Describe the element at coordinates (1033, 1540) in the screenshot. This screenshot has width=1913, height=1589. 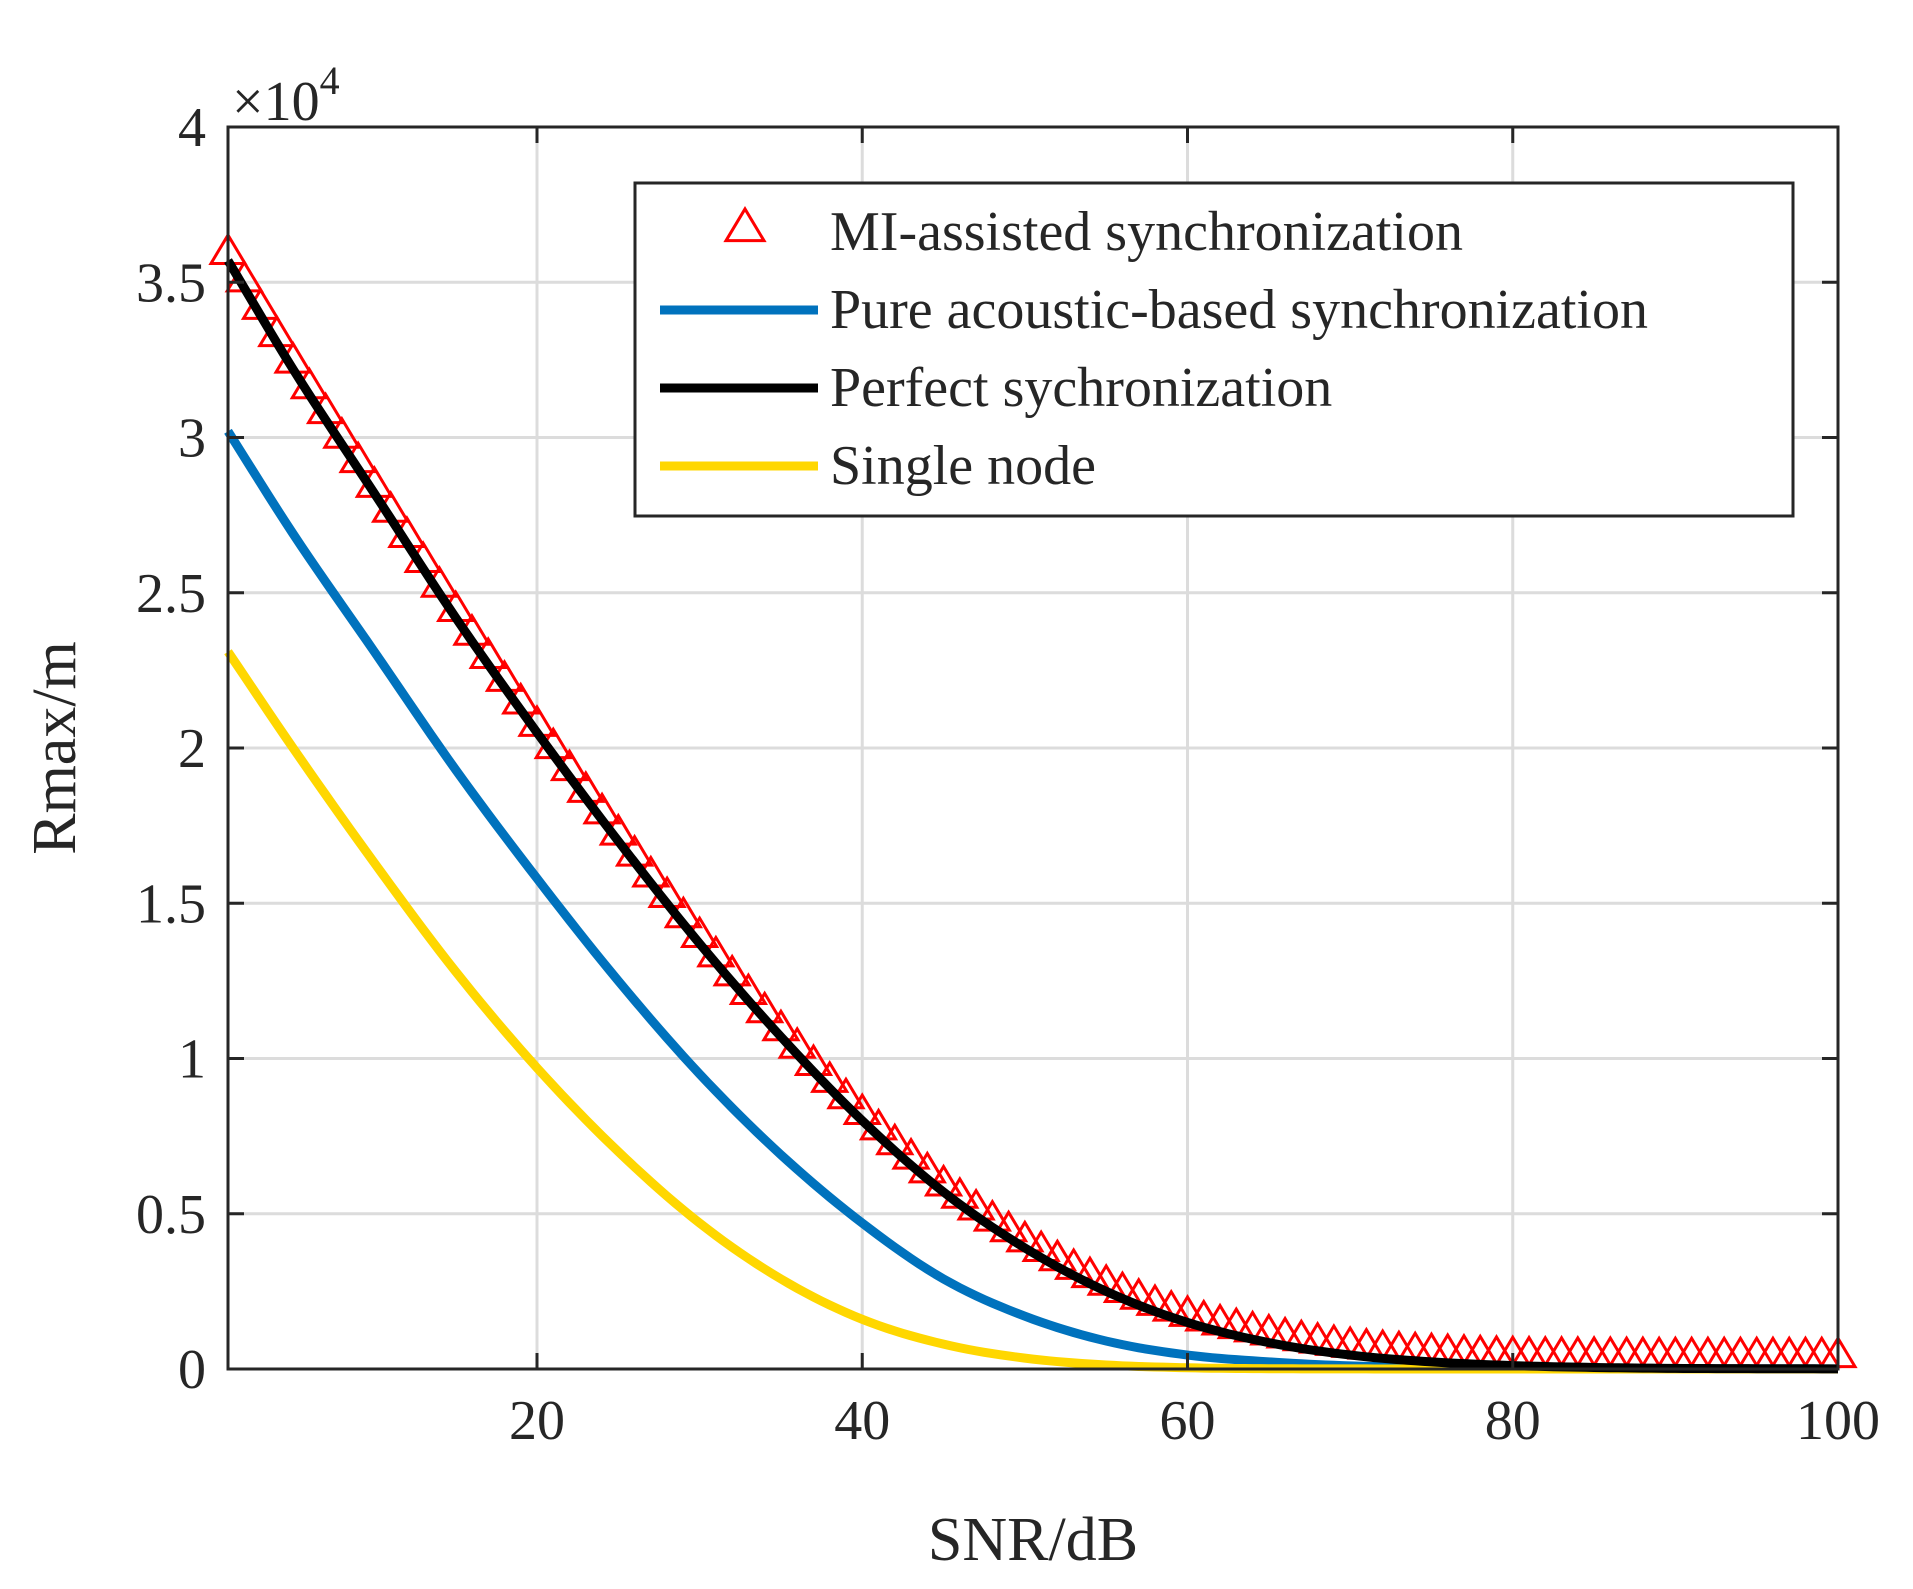
I see `x-axis-title: SNR/dB` at that location.